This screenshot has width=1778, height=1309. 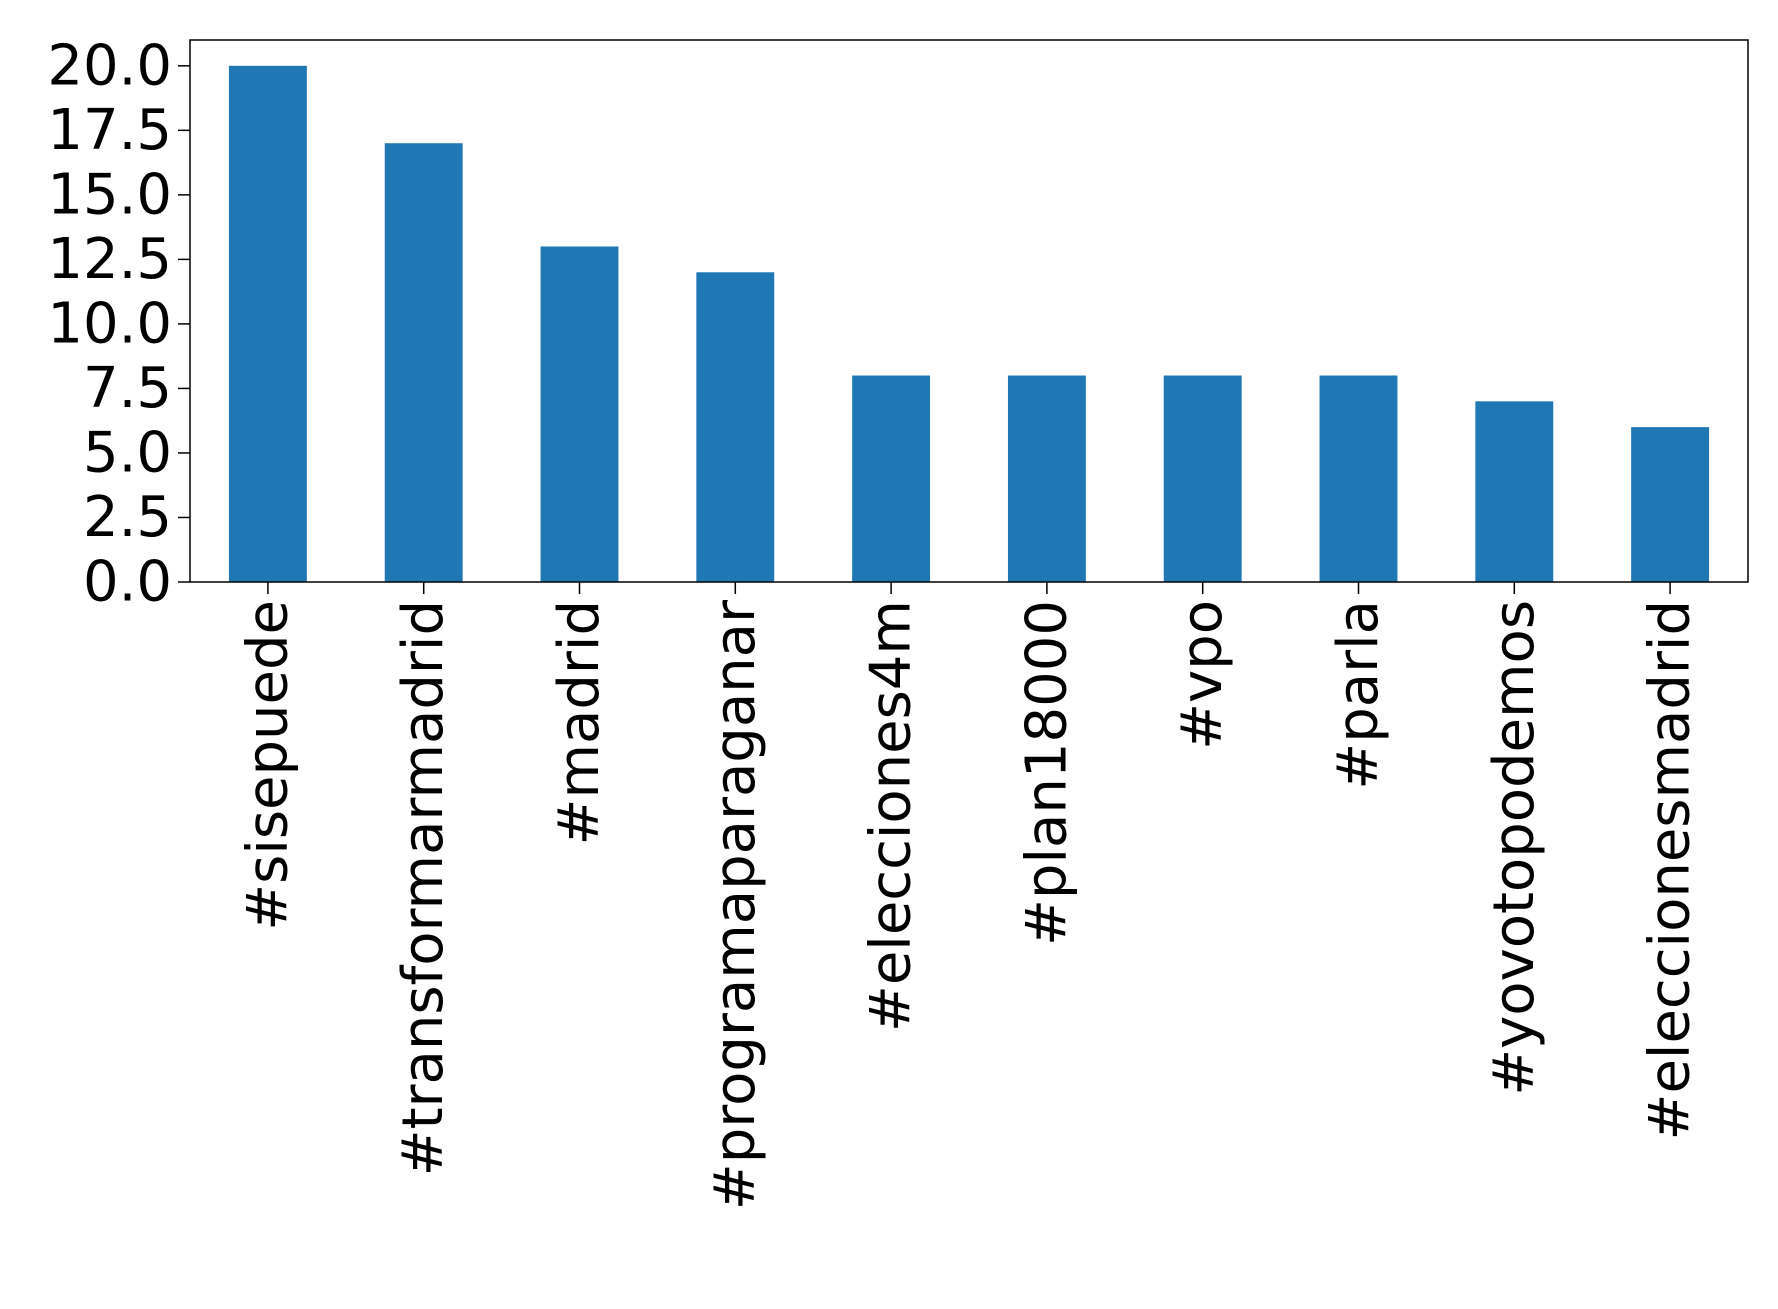 What do you see at coordinates (109, 323) in the screenshot?
I see `y-tick-label: 10.0` at bounding box center [109, 323].